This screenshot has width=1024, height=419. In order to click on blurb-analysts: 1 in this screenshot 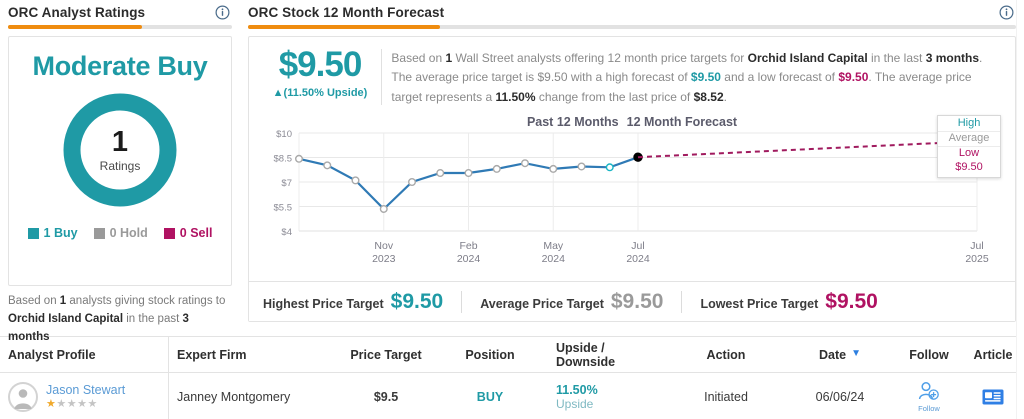, I will do `click(449, 58)`.